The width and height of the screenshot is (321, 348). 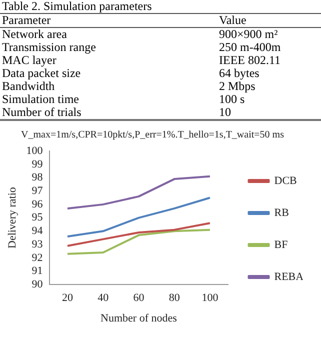 What do you see at coordinates (38, 204) in the screenshot?
I see `y-tick-label: 96` at bounding box center [38, 204].